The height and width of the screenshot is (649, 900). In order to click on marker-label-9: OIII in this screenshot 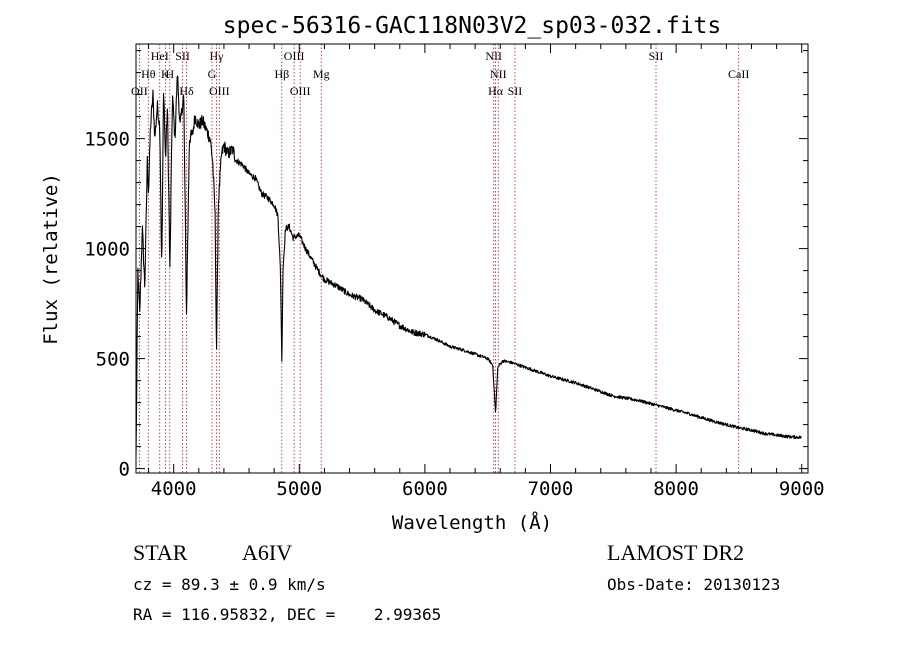, I will do `click(219, 91)`.